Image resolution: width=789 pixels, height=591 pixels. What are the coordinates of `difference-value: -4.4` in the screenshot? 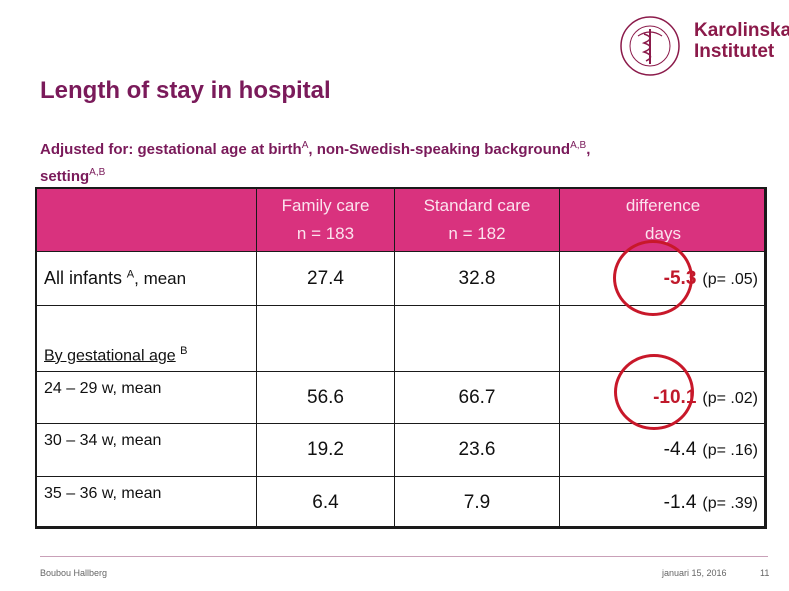 It's located at (680, 449).